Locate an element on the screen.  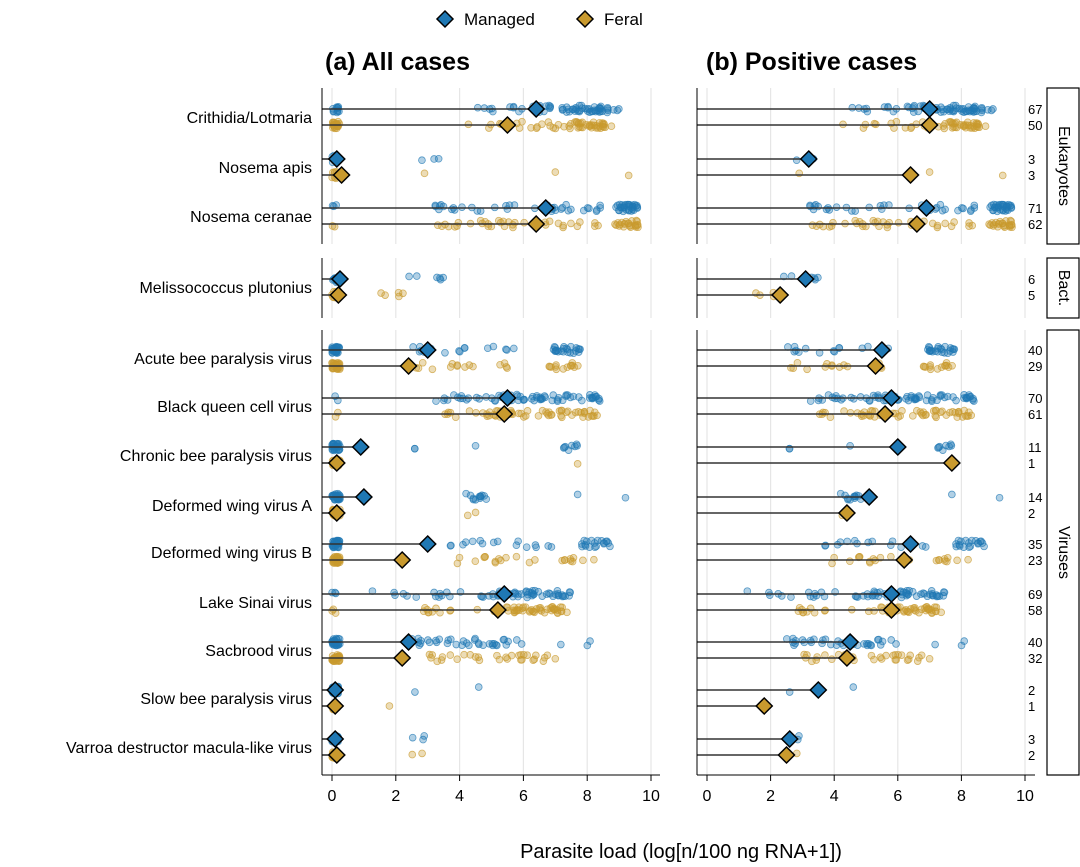
legend-label-managed: Managed is located at coordinates (499, 19).